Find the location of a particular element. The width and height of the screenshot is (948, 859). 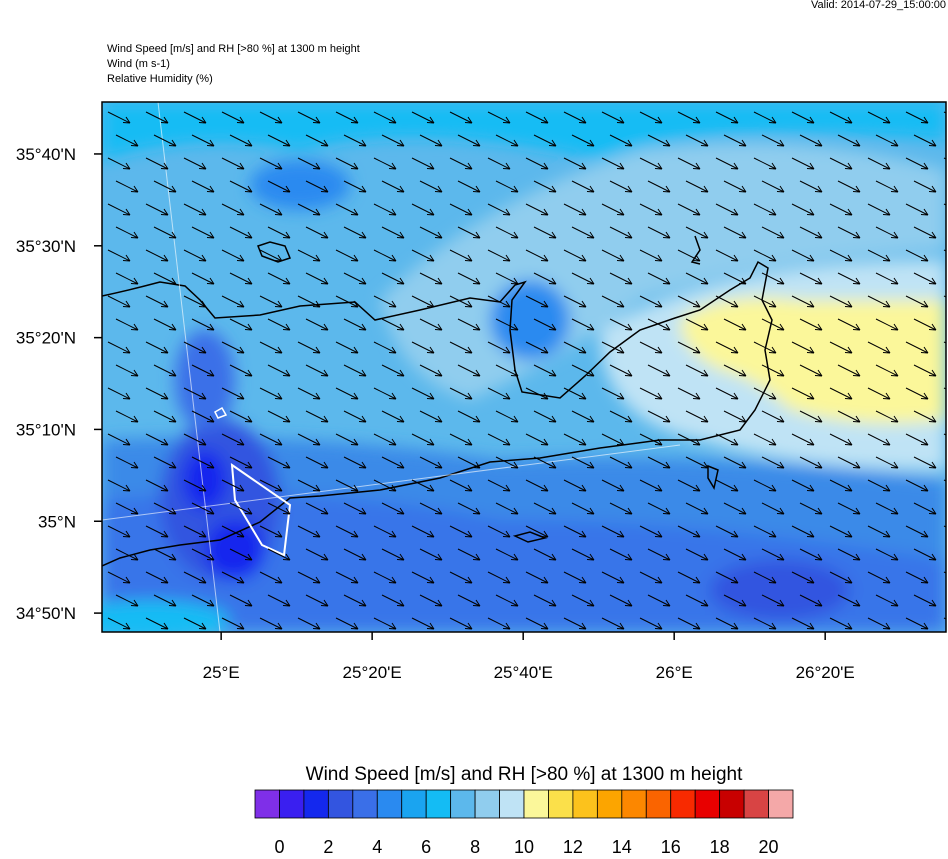

colorbar: 0 2 4 6 8 10 12 14 16 18 20 is located at coordinates (524, 823).